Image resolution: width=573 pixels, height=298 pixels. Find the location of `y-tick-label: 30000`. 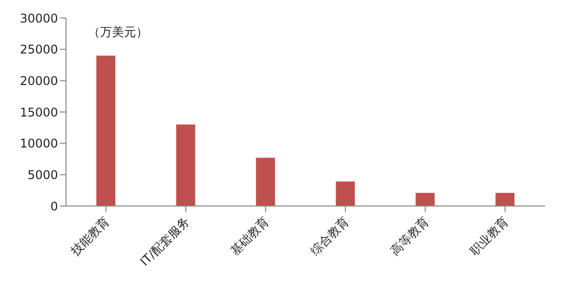

y-tick-label: 30000 is located at coordinates (39, 18).